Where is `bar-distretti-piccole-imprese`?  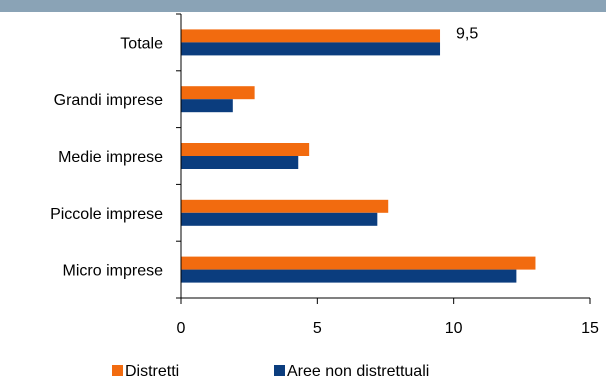
bar-distretti-piccole-imprese is located at coordinates (285, 206).